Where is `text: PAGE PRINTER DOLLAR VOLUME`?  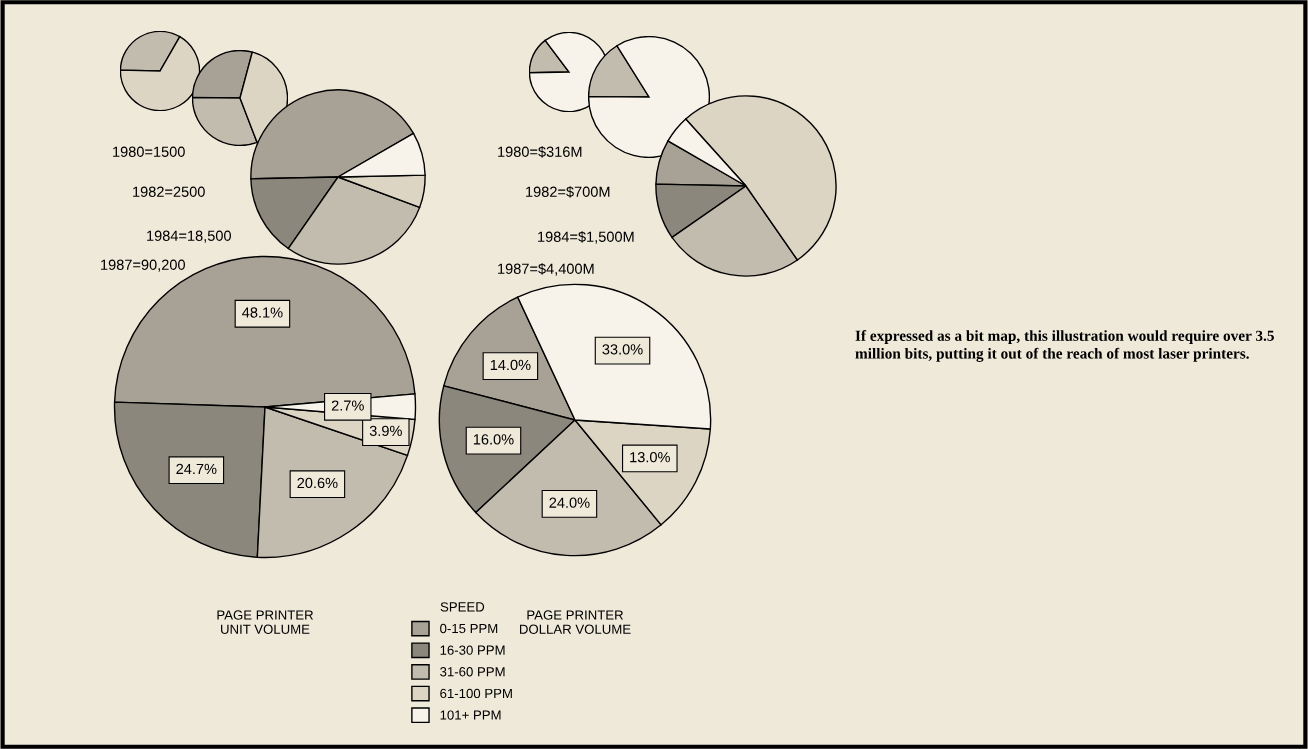
text: PAGE PRINTER DOLLAR VOLUME is located at coordinates (575, 622).